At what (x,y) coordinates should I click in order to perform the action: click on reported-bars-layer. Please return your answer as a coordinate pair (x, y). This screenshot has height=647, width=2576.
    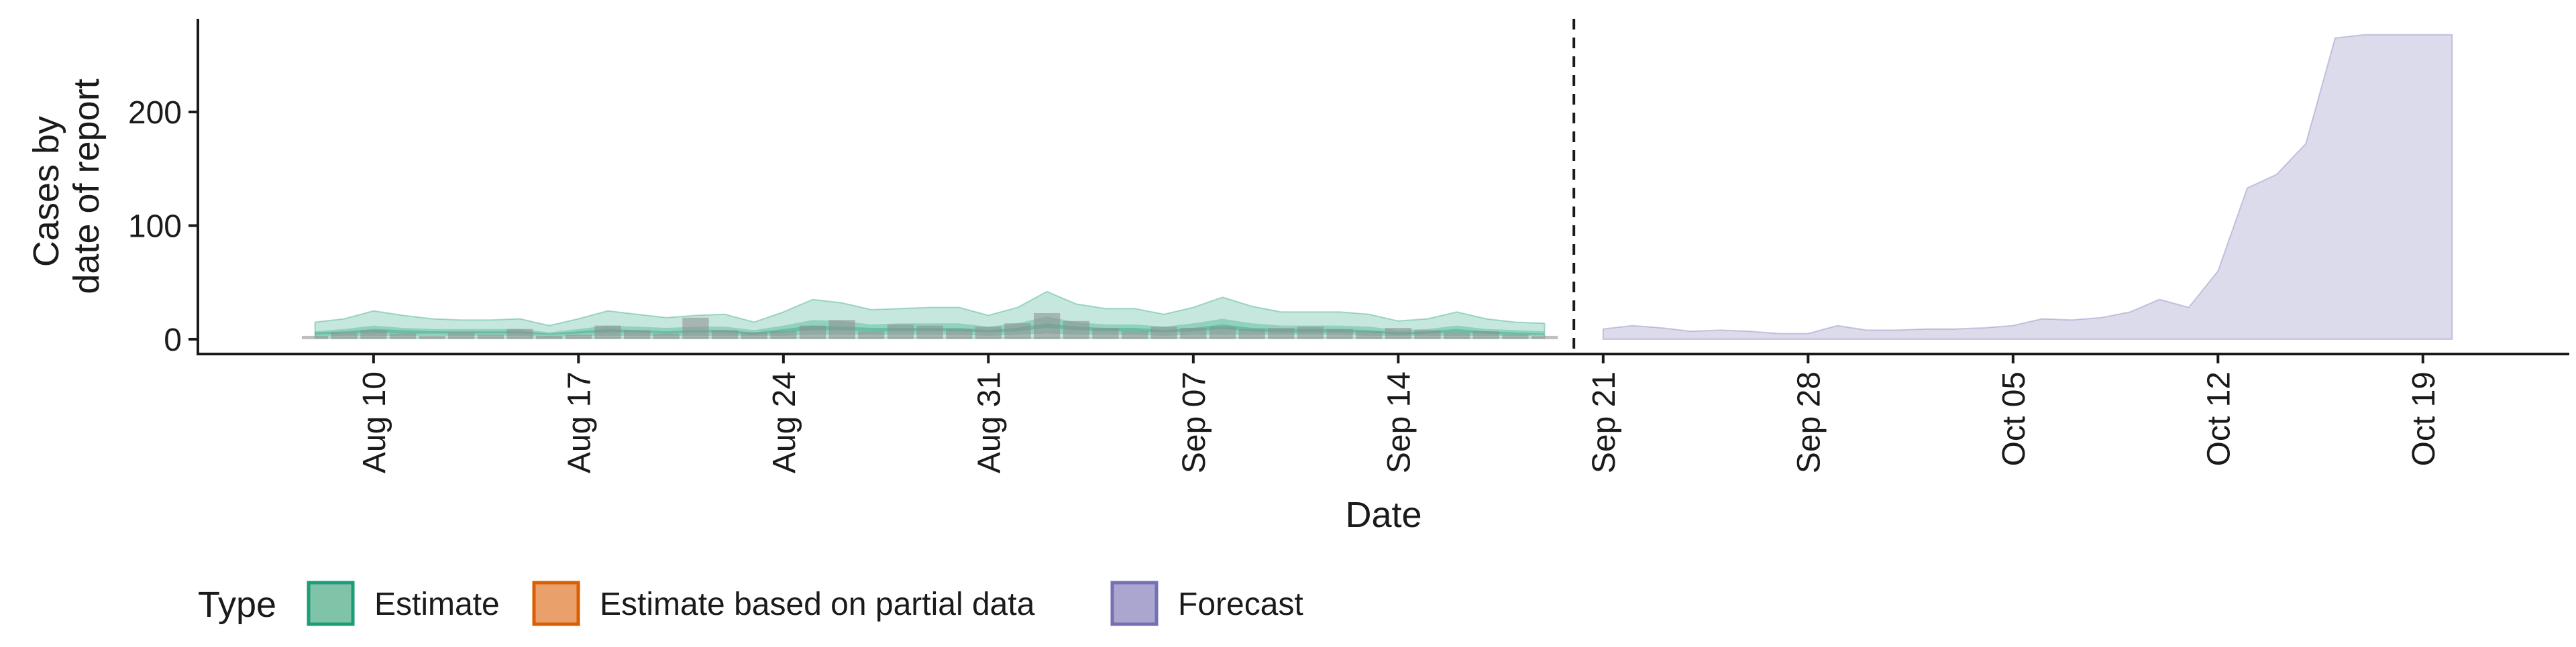
    Looking at the image, I should click on (929, 326).